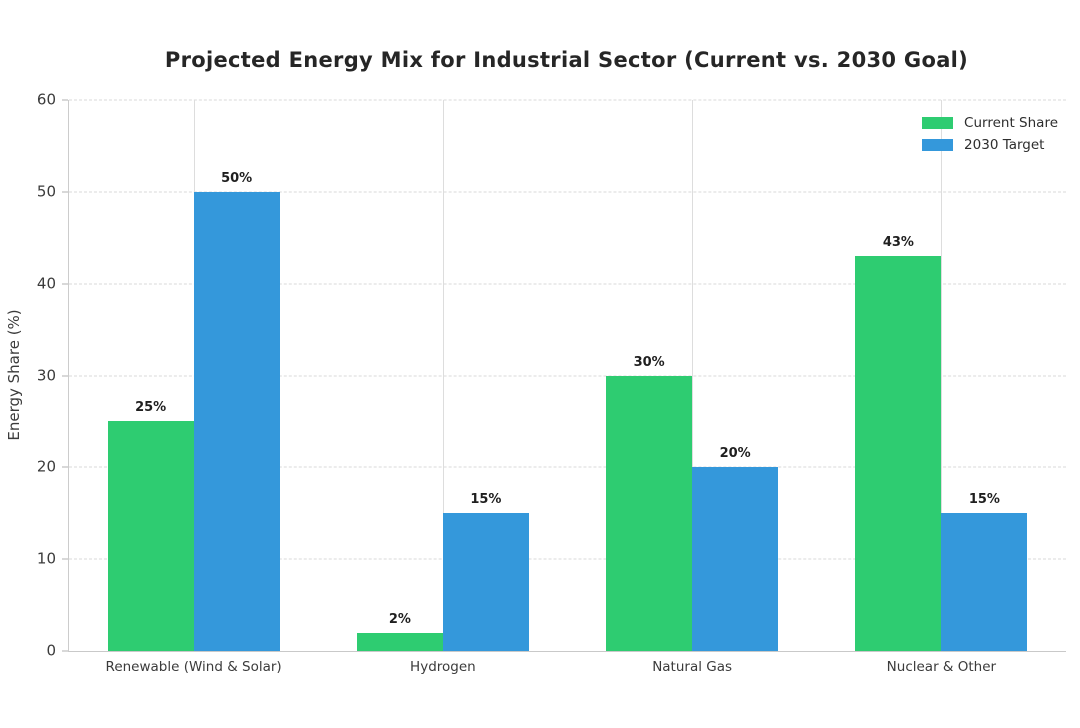 This screenshot has width=1080, height=728. What do you see at coordinates (237, 178) in the screenshot?
I see `bar-value-label: 50%` at bounding box center [237, 178].